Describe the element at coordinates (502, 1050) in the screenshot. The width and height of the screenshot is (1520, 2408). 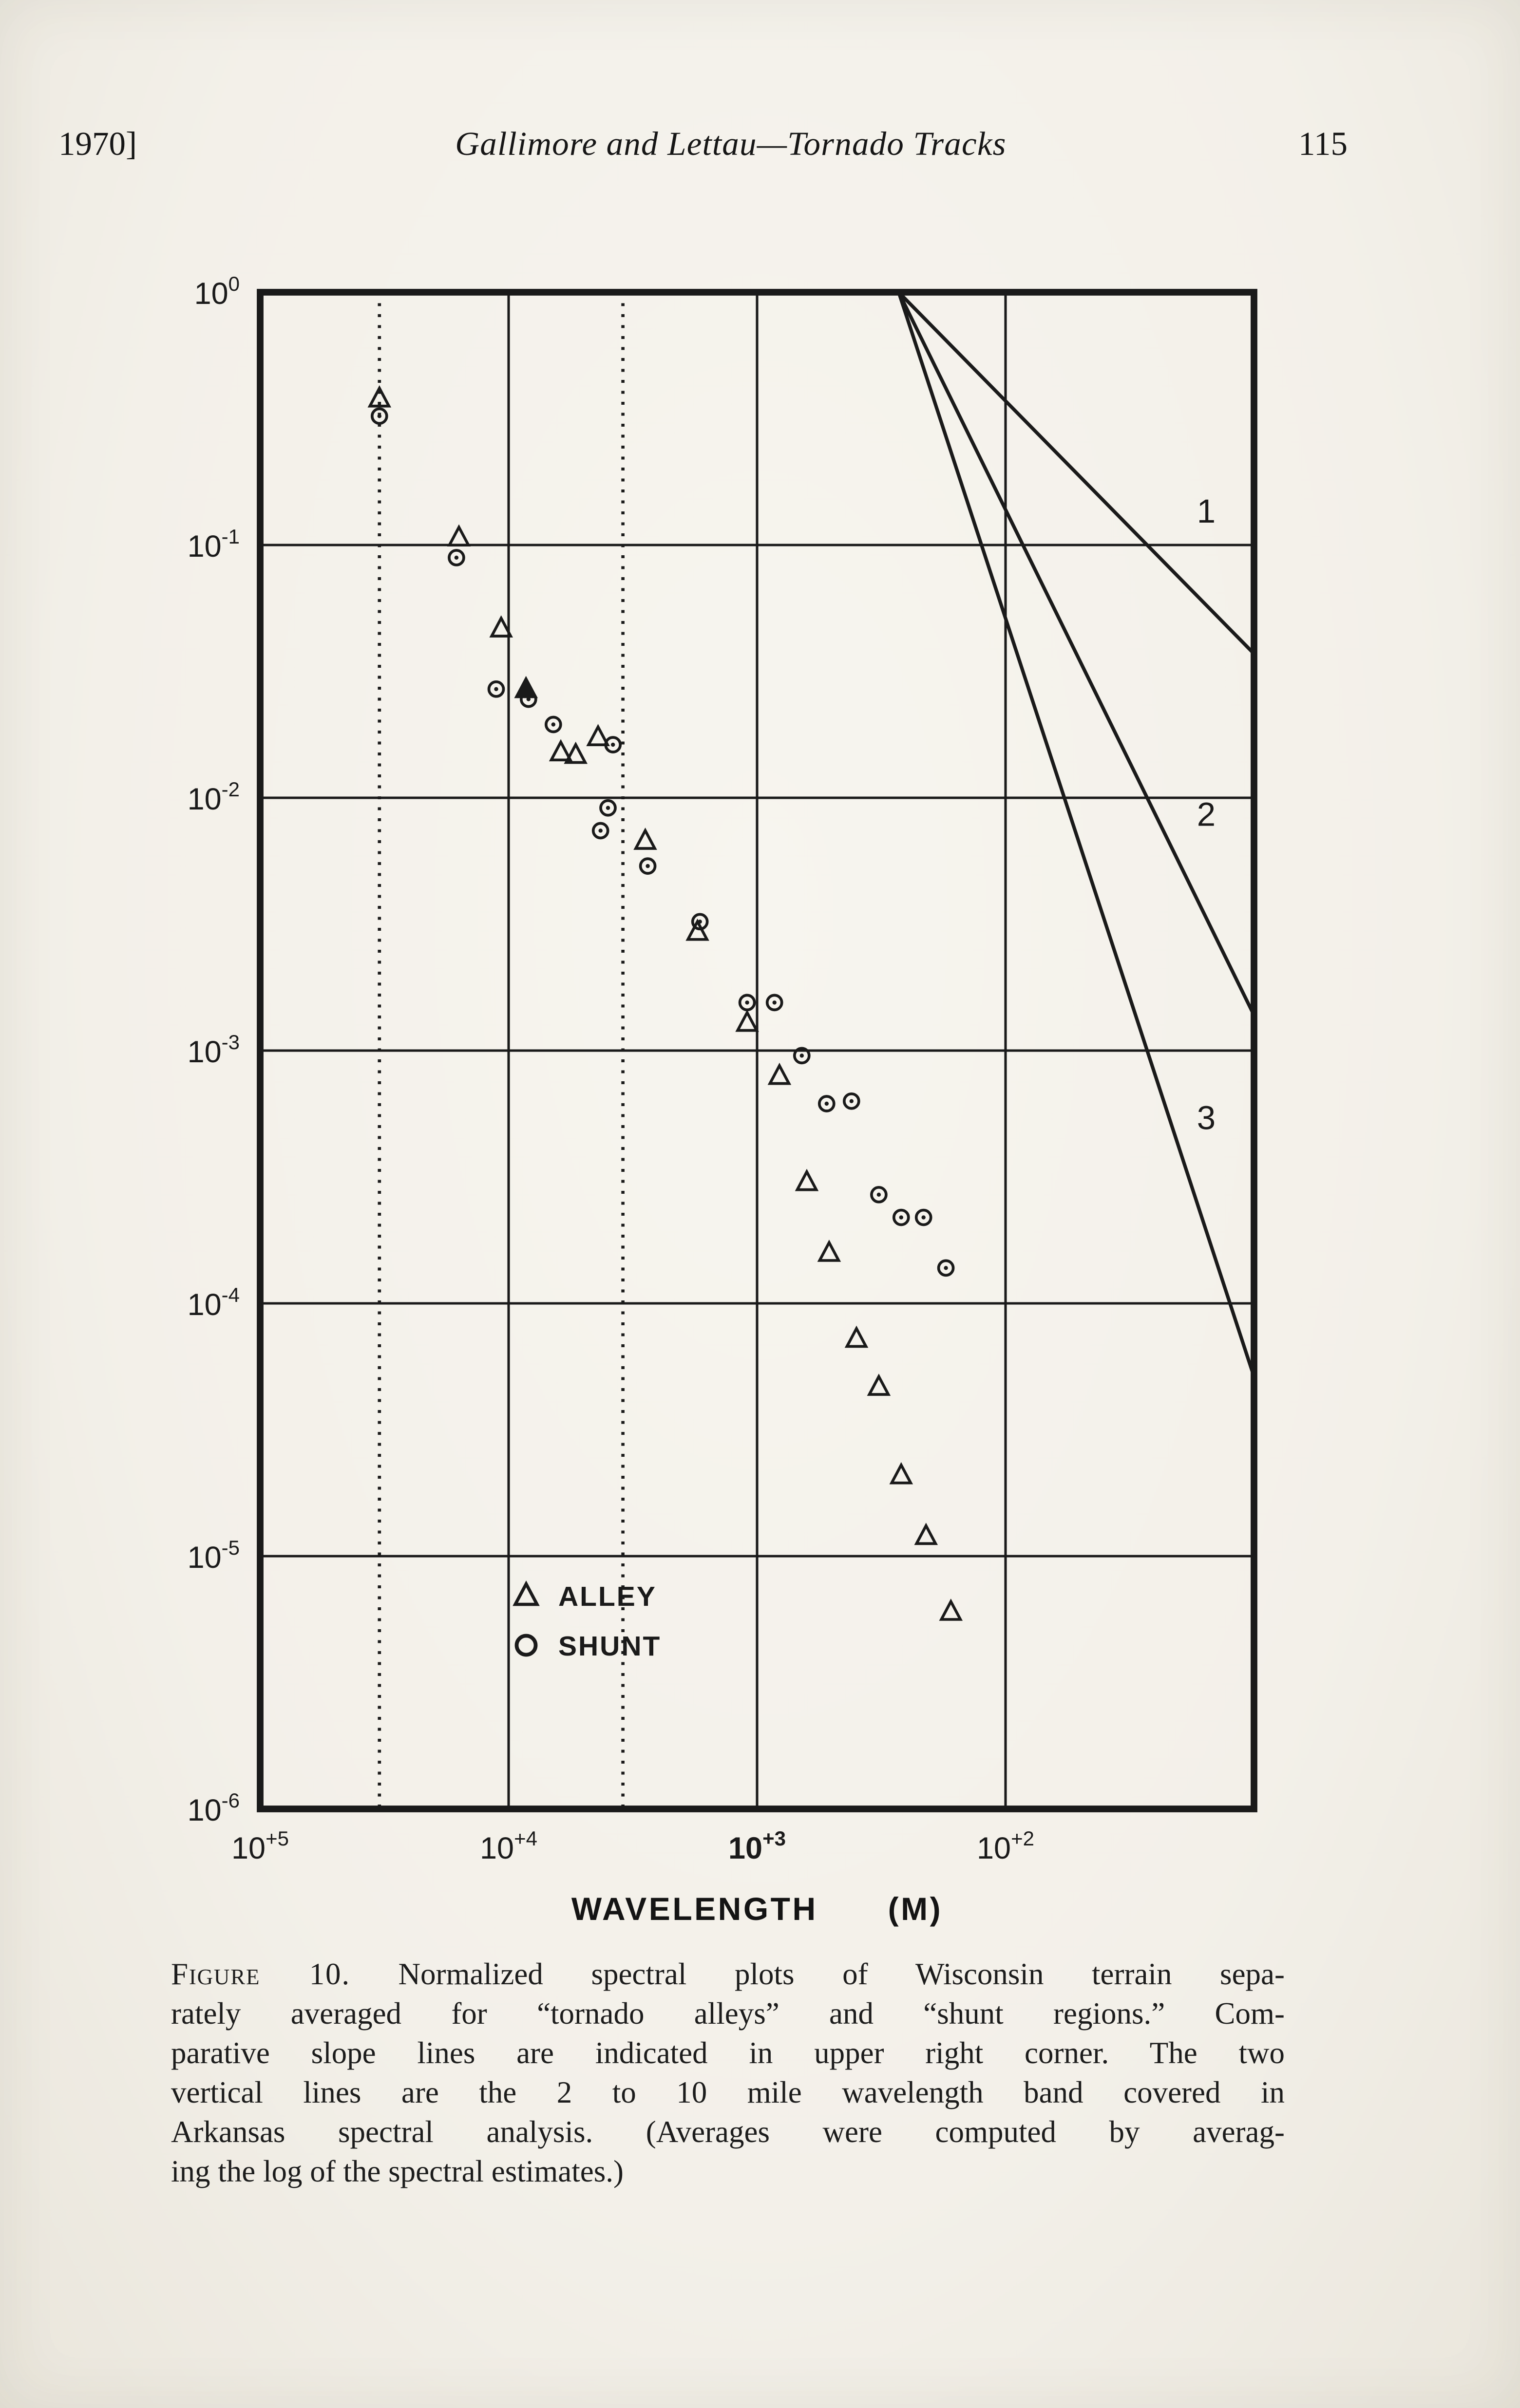
I see `band-dotted-lines` at that location.